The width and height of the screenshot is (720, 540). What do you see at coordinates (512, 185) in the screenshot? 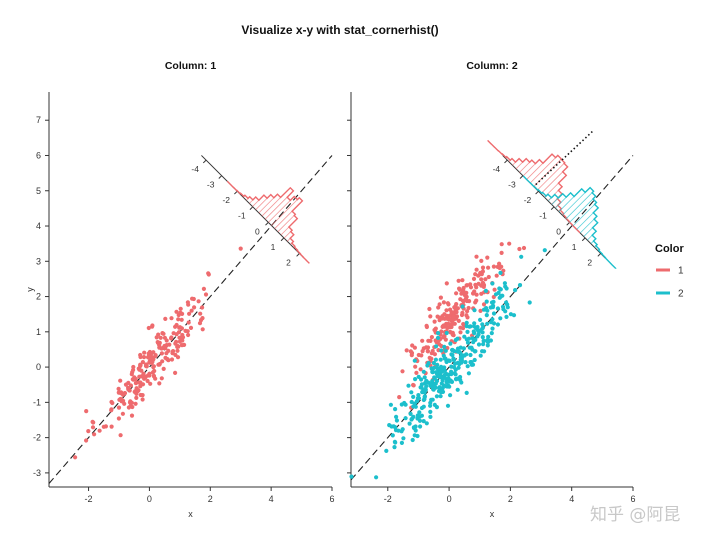
I see `corner-axis-tick-label: -3` at bounding box center [512, 185].